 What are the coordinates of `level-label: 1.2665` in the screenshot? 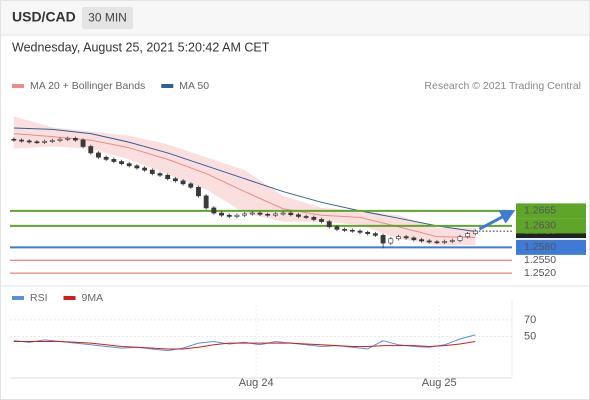 It's located at (540, 211).